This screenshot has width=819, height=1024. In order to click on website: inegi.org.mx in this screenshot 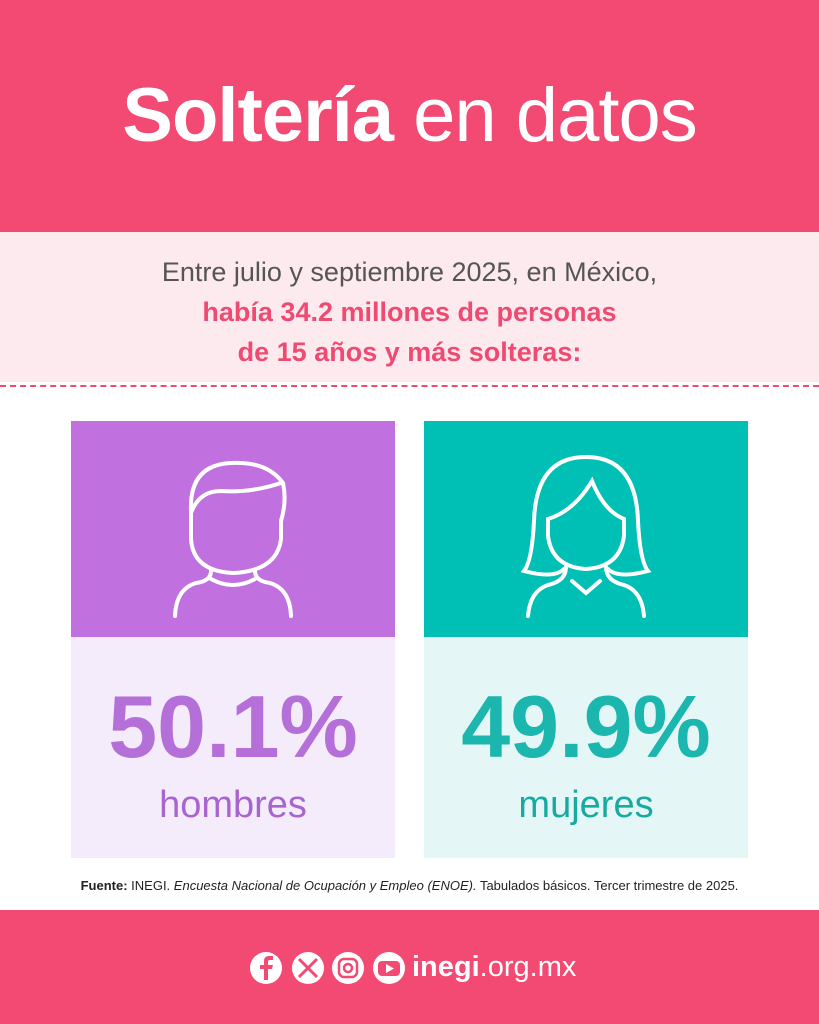, I will do `click(494, 967)`.